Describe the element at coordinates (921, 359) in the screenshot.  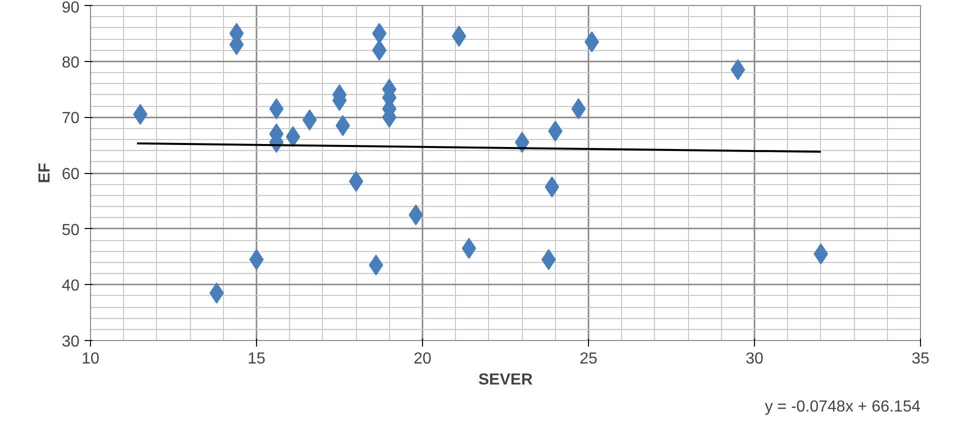
I see `x-tick-label: 35` at that location.